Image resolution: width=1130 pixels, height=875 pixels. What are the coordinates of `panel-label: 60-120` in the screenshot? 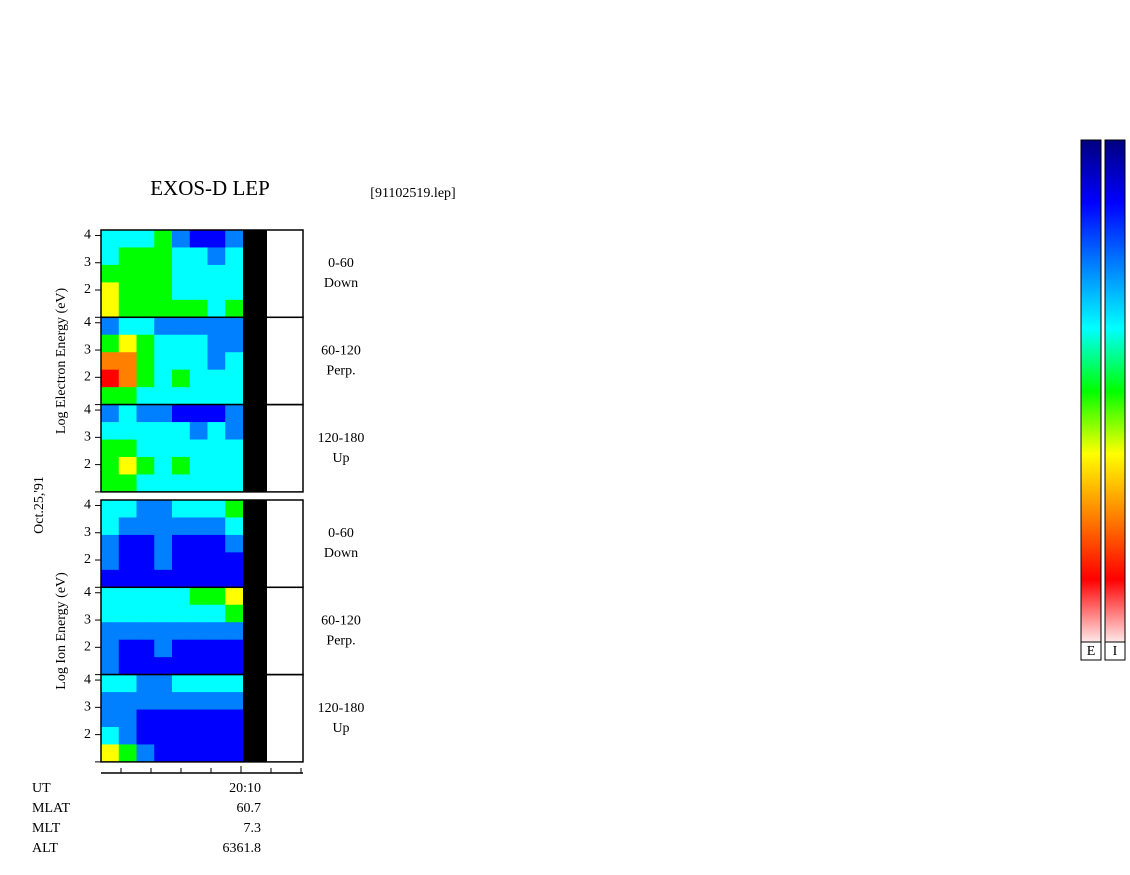 It's located at (341, 351).